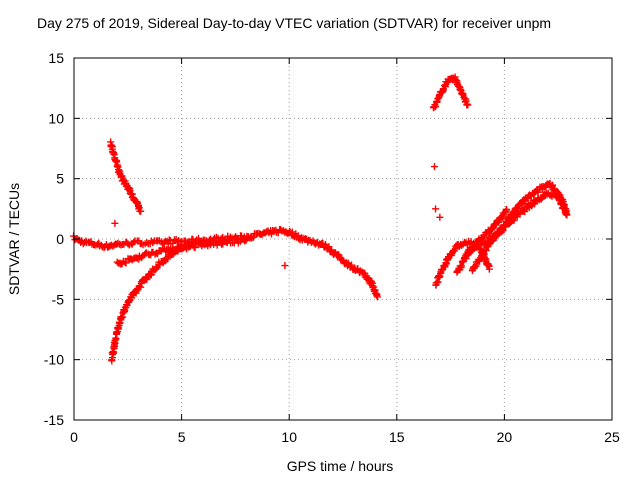 The height and width of the screenshot is (480, 640). I want to click on x-tick-label: 0, so click(74, 437).